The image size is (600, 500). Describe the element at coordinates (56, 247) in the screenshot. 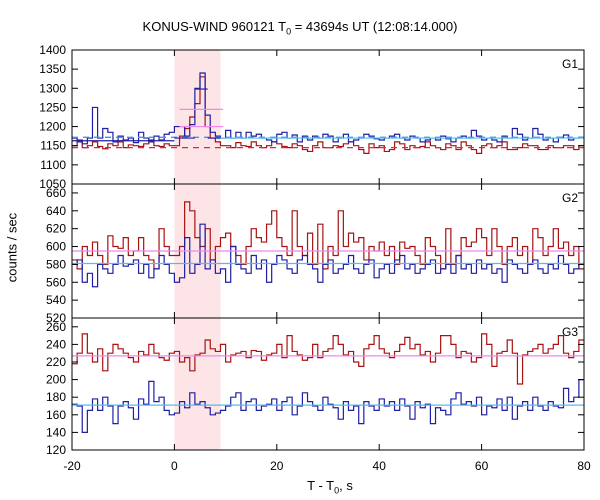

I see `y-tick-label: 600` at that location.